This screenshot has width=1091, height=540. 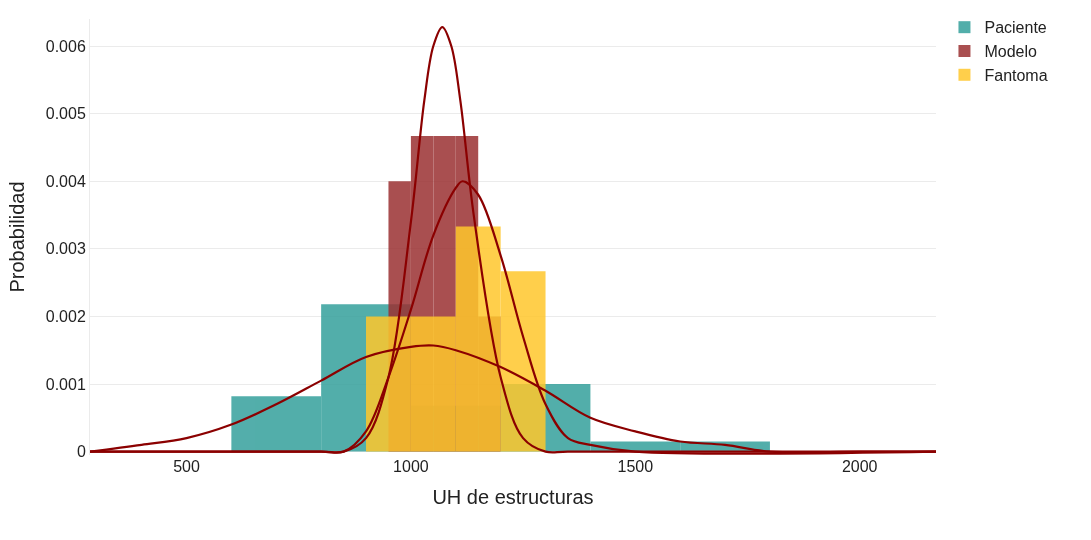 I want to click on legend-label: Paciente, so click(x=1015, y=28).